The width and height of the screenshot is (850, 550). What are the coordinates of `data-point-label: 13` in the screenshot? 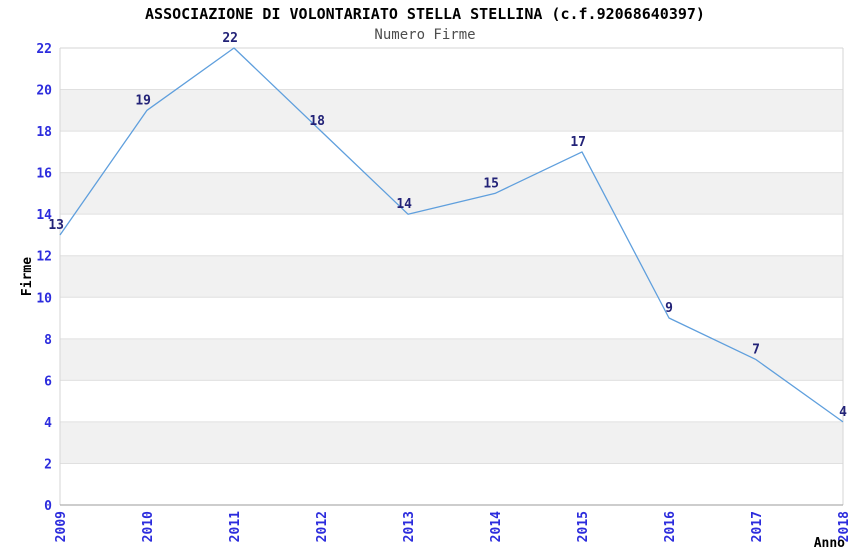 It's located at (56, 225).